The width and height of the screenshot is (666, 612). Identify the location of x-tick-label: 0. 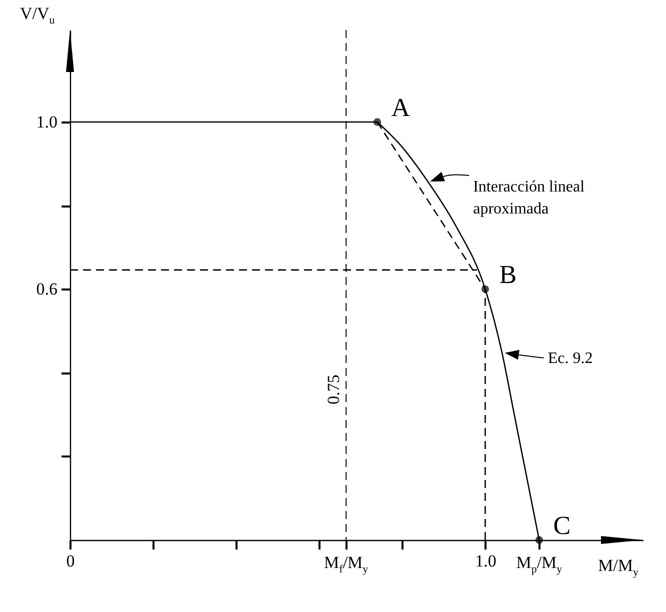
(70, 561).